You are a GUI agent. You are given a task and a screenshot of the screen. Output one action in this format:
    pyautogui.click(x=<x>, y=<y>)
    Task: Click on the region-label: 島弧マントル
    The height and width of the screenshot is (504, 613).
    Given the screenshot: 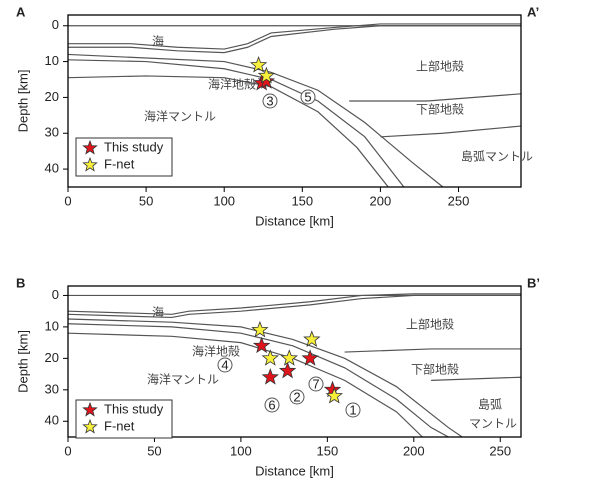 What is the action you would take?
    pyautogui.click(x=497, y=156)
    